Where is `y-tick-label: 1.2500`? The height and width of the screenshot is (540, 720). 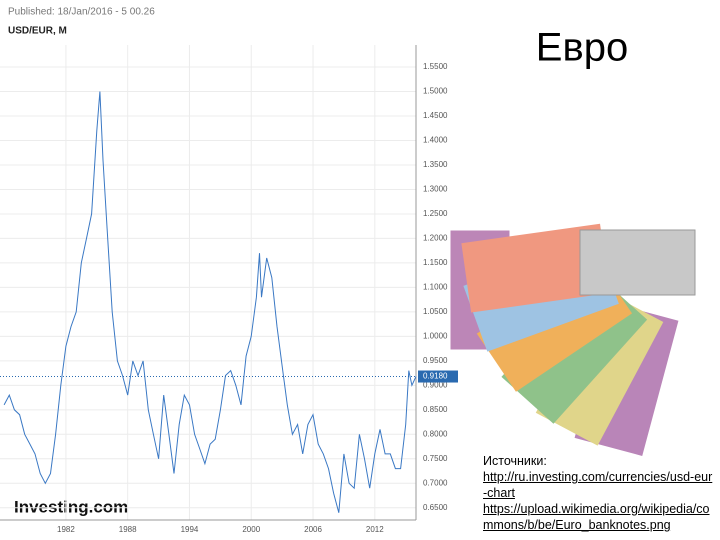 y-tick-label: 1.2500 is located at coordinates (435, 213).